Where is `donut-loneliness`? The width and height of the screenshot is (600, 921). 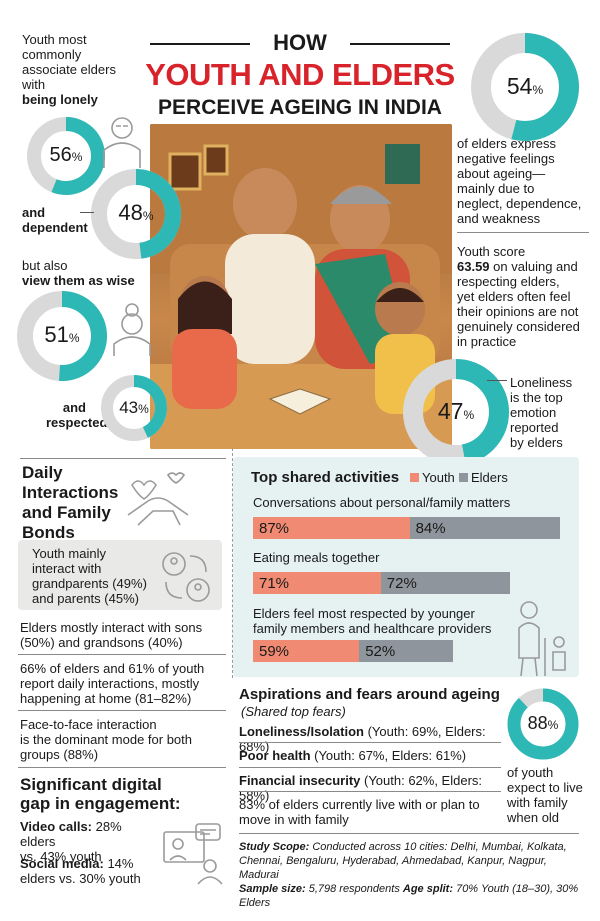
donut-loneliness is located at coordinates (456, 412).